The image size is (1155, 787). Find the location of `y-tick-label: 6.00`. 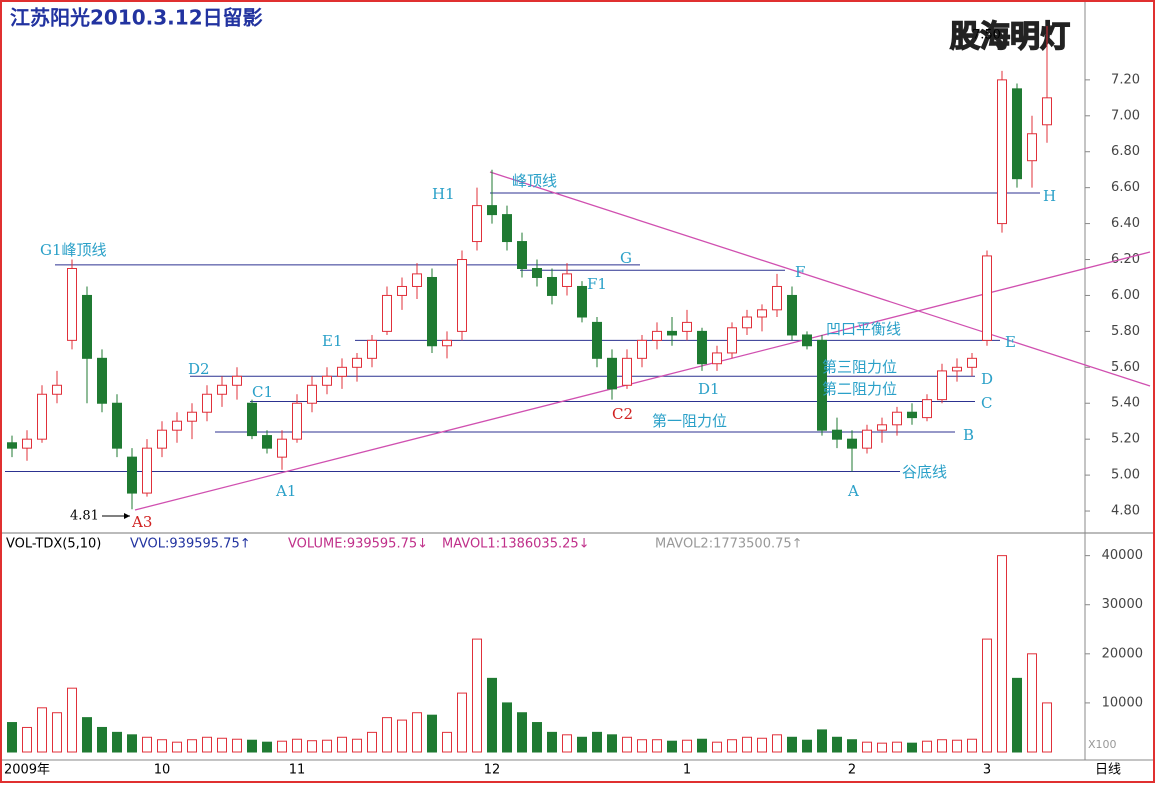

y-tick-label: 6.00 is located at coordinates (1125, 295).